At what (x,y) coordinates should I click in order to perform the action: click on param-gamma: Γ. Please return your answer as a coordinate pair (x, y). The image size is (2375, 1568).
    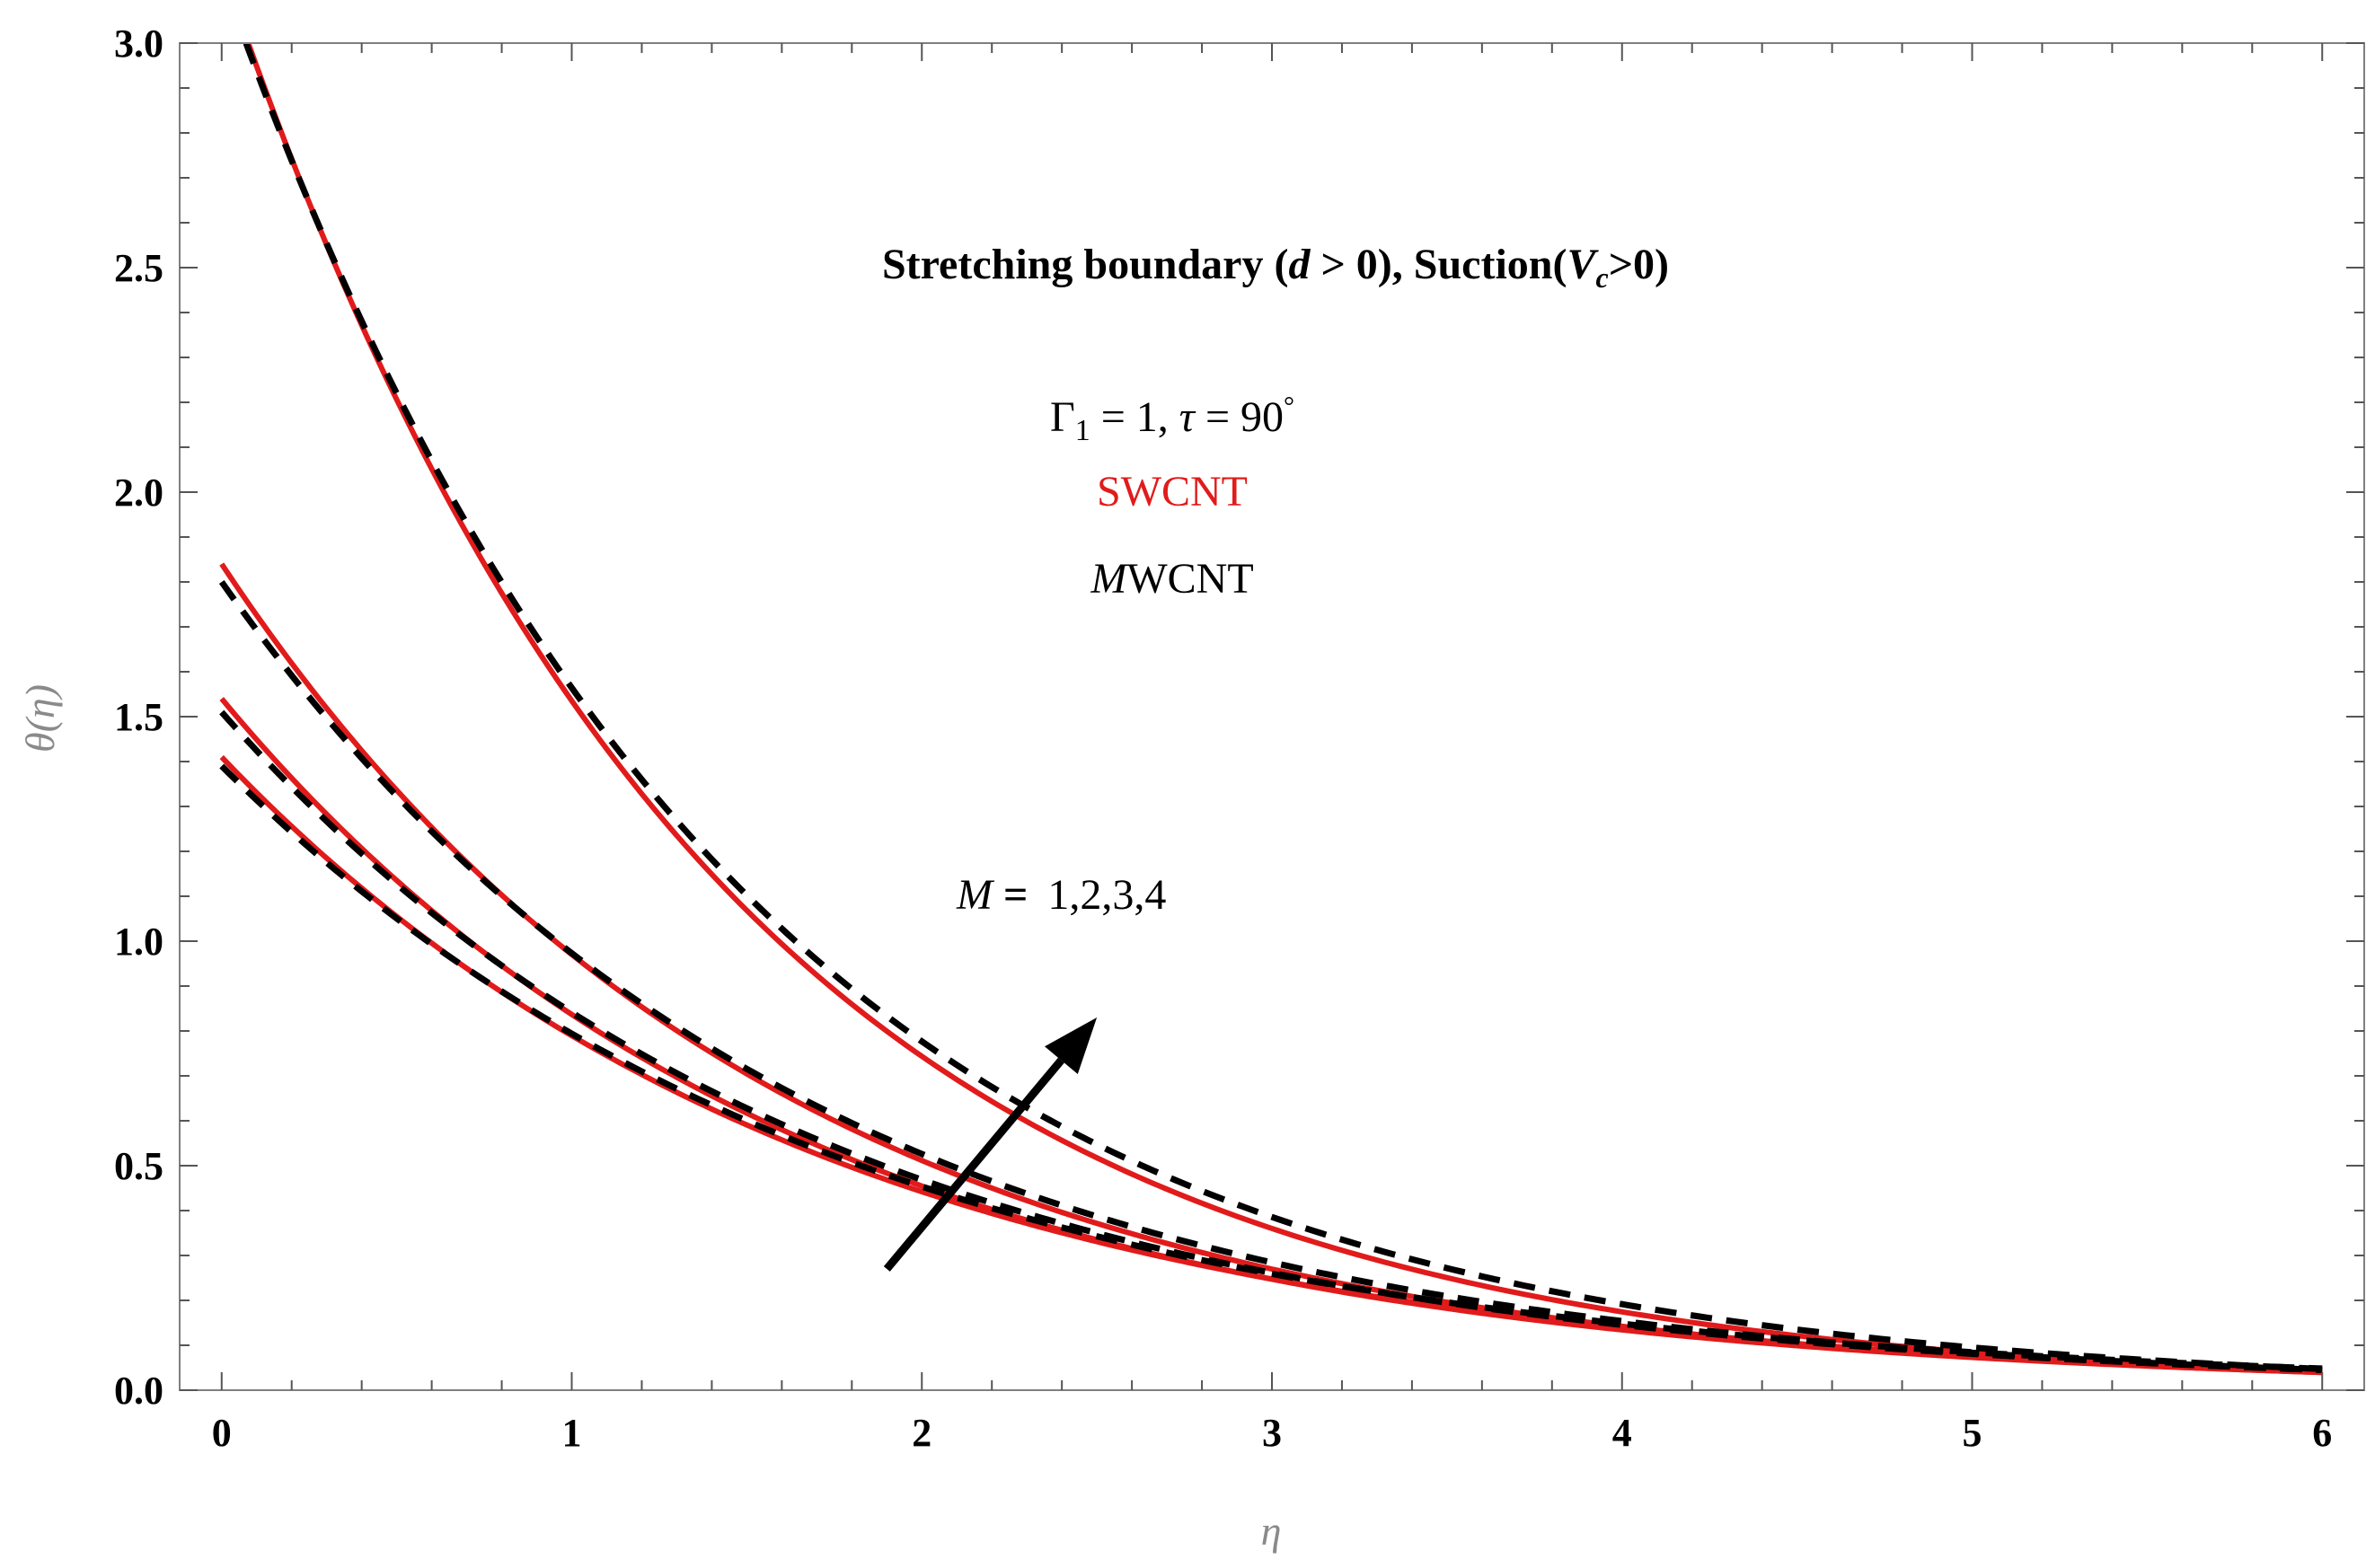
    Looking at the image, I should click on (1062, 417).